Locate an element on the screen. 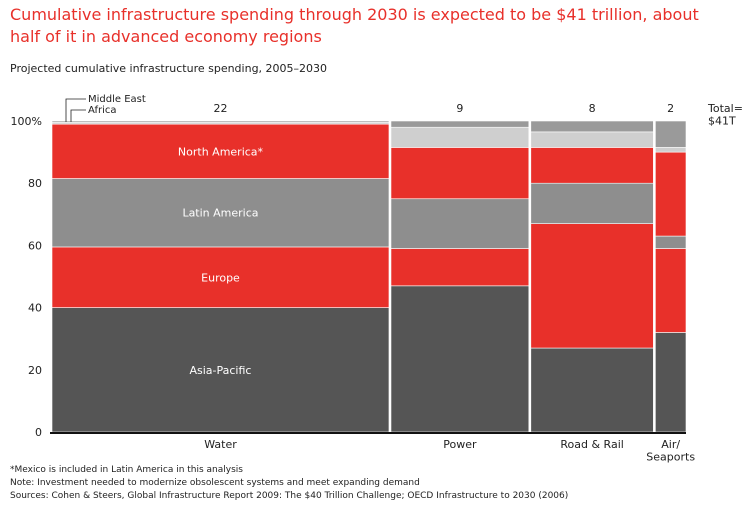 This screenshot has width=750, height=516. y-tick-label: 100% is located at coordinates (26, 121).